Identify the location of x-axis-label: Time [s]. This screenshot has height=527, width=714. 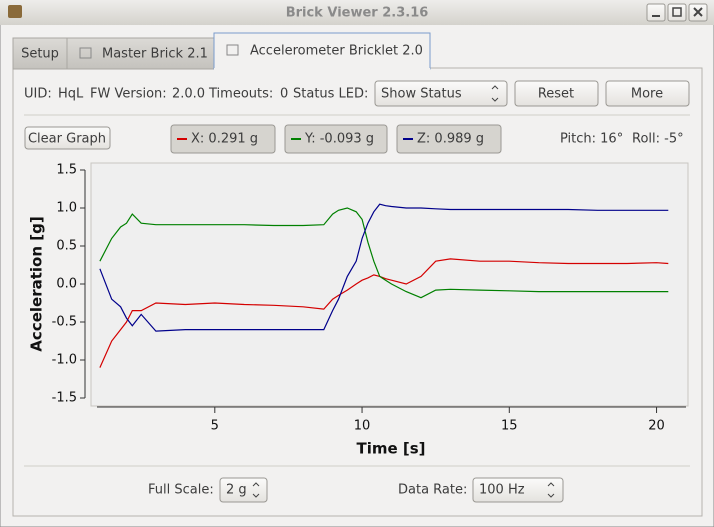
(390, 449).